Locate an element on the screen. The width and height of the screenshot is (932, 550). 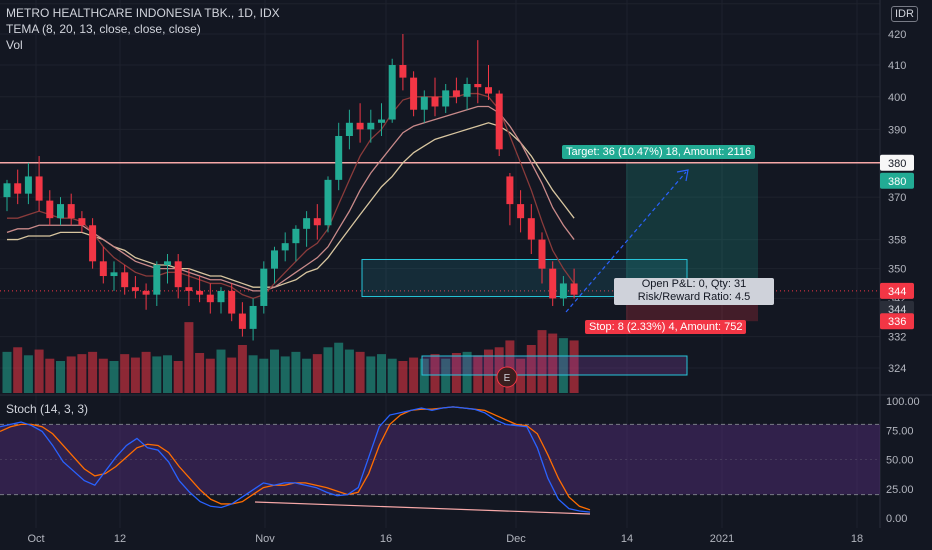
vol-legend: Vol is located at coordinates (14, 45).